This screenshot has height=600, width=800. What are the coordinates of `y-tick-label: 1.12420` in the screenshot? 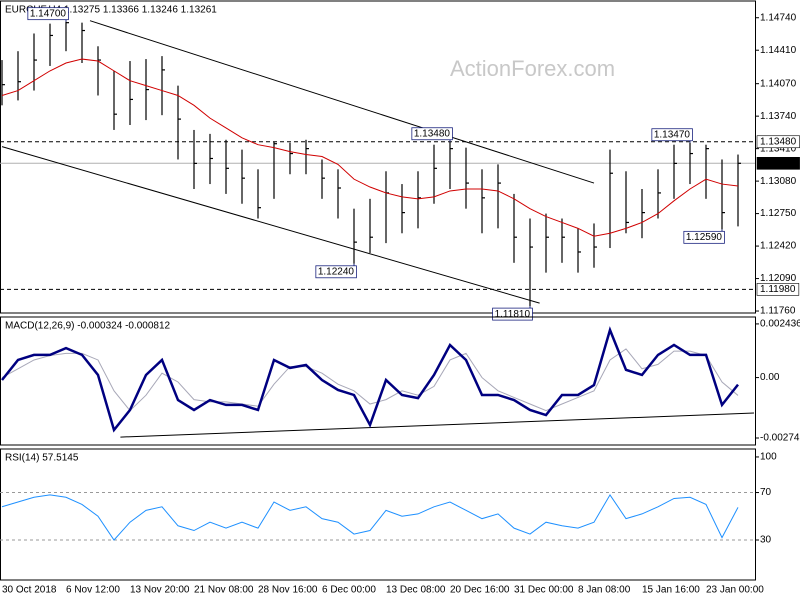 It's located at (778, 246).